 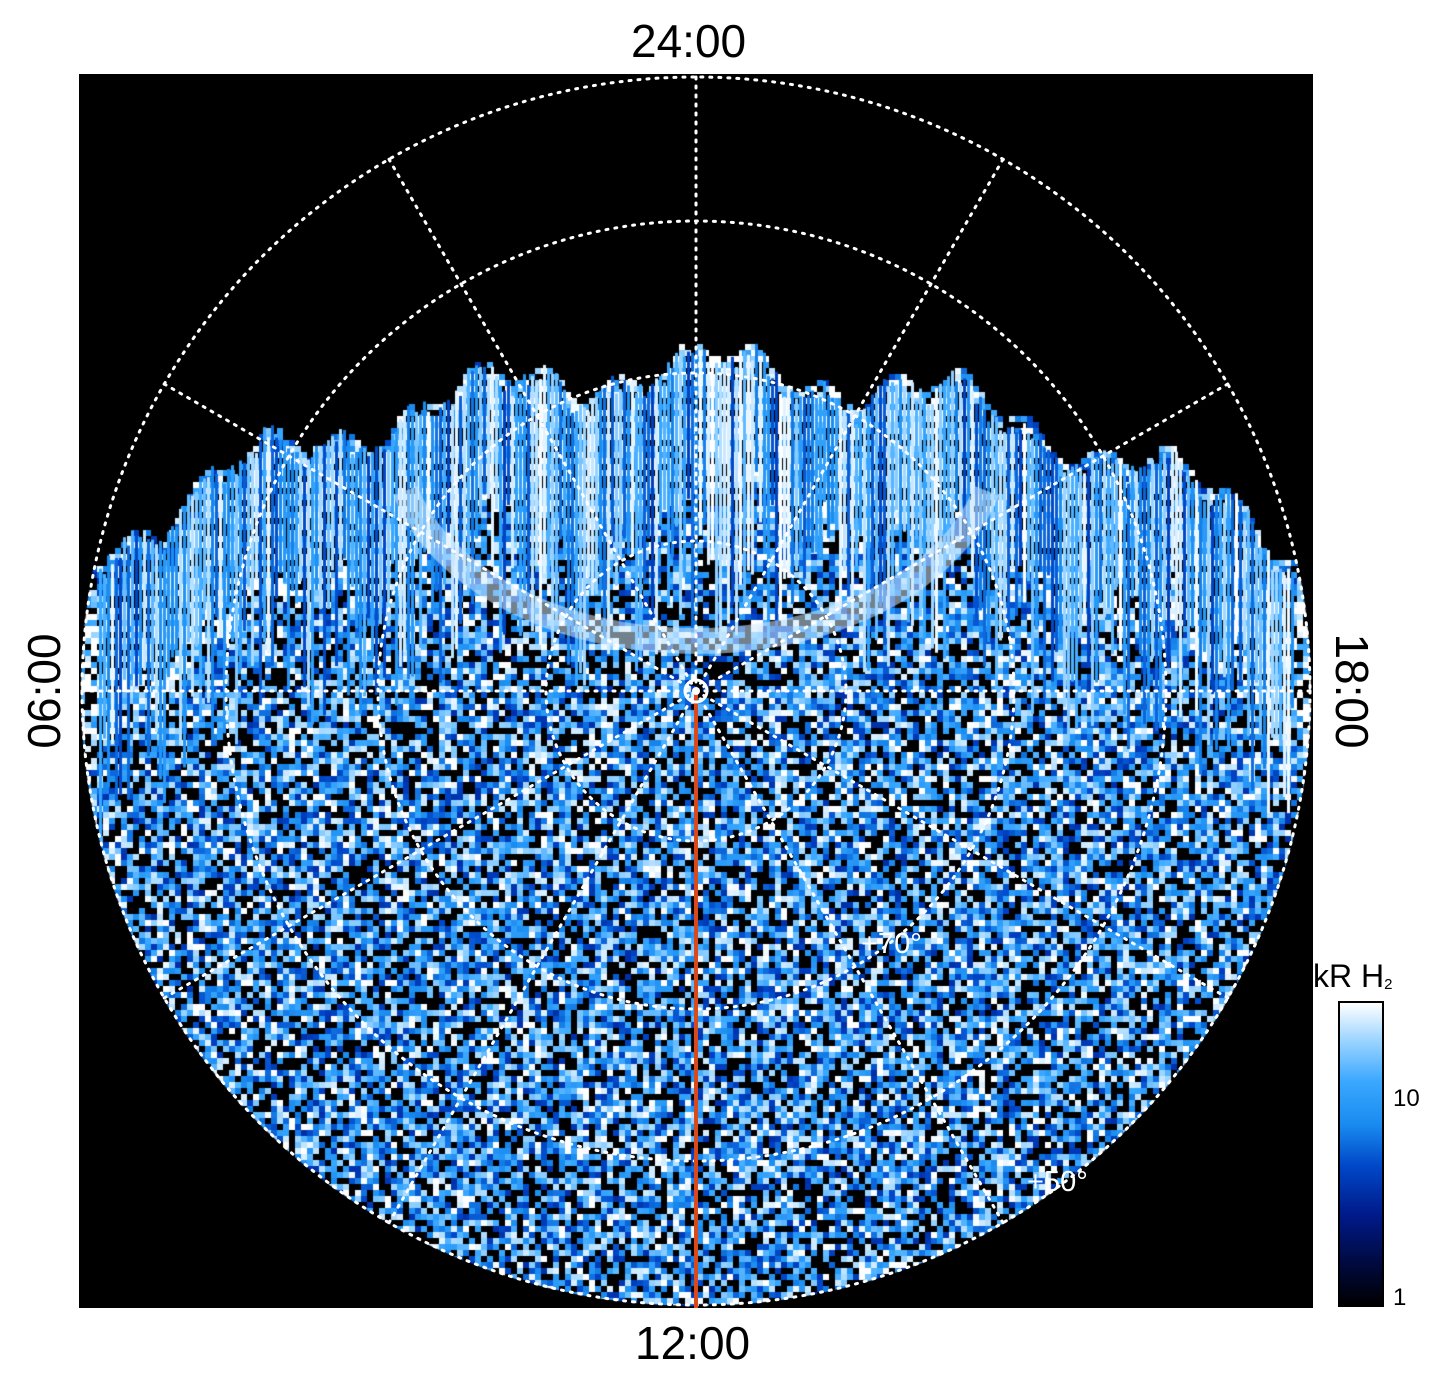 I want to click on latitude-label-70: +70°, so click(x=891, y=944).